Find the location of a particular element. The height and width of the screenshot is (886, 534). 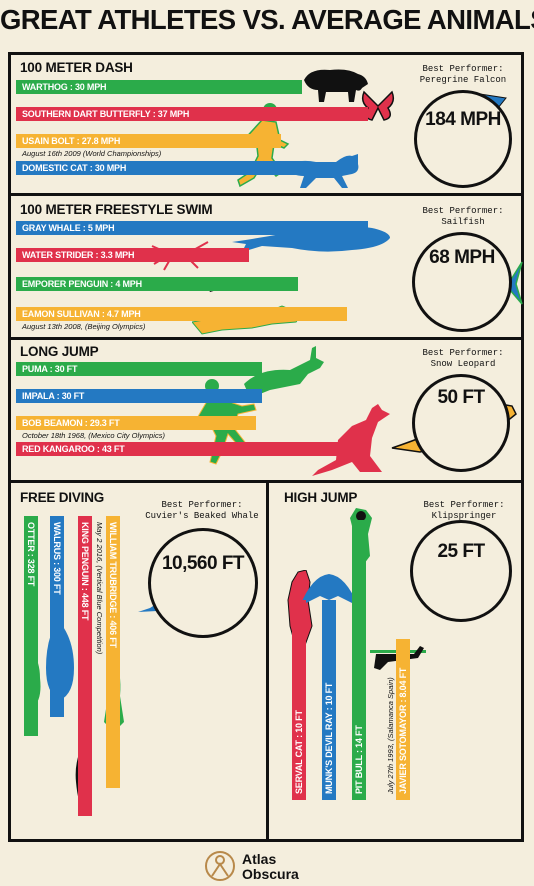

data-bar-label: MUNK'S DEVIL RAY : 10 FT is located at coordinates (329, 738).